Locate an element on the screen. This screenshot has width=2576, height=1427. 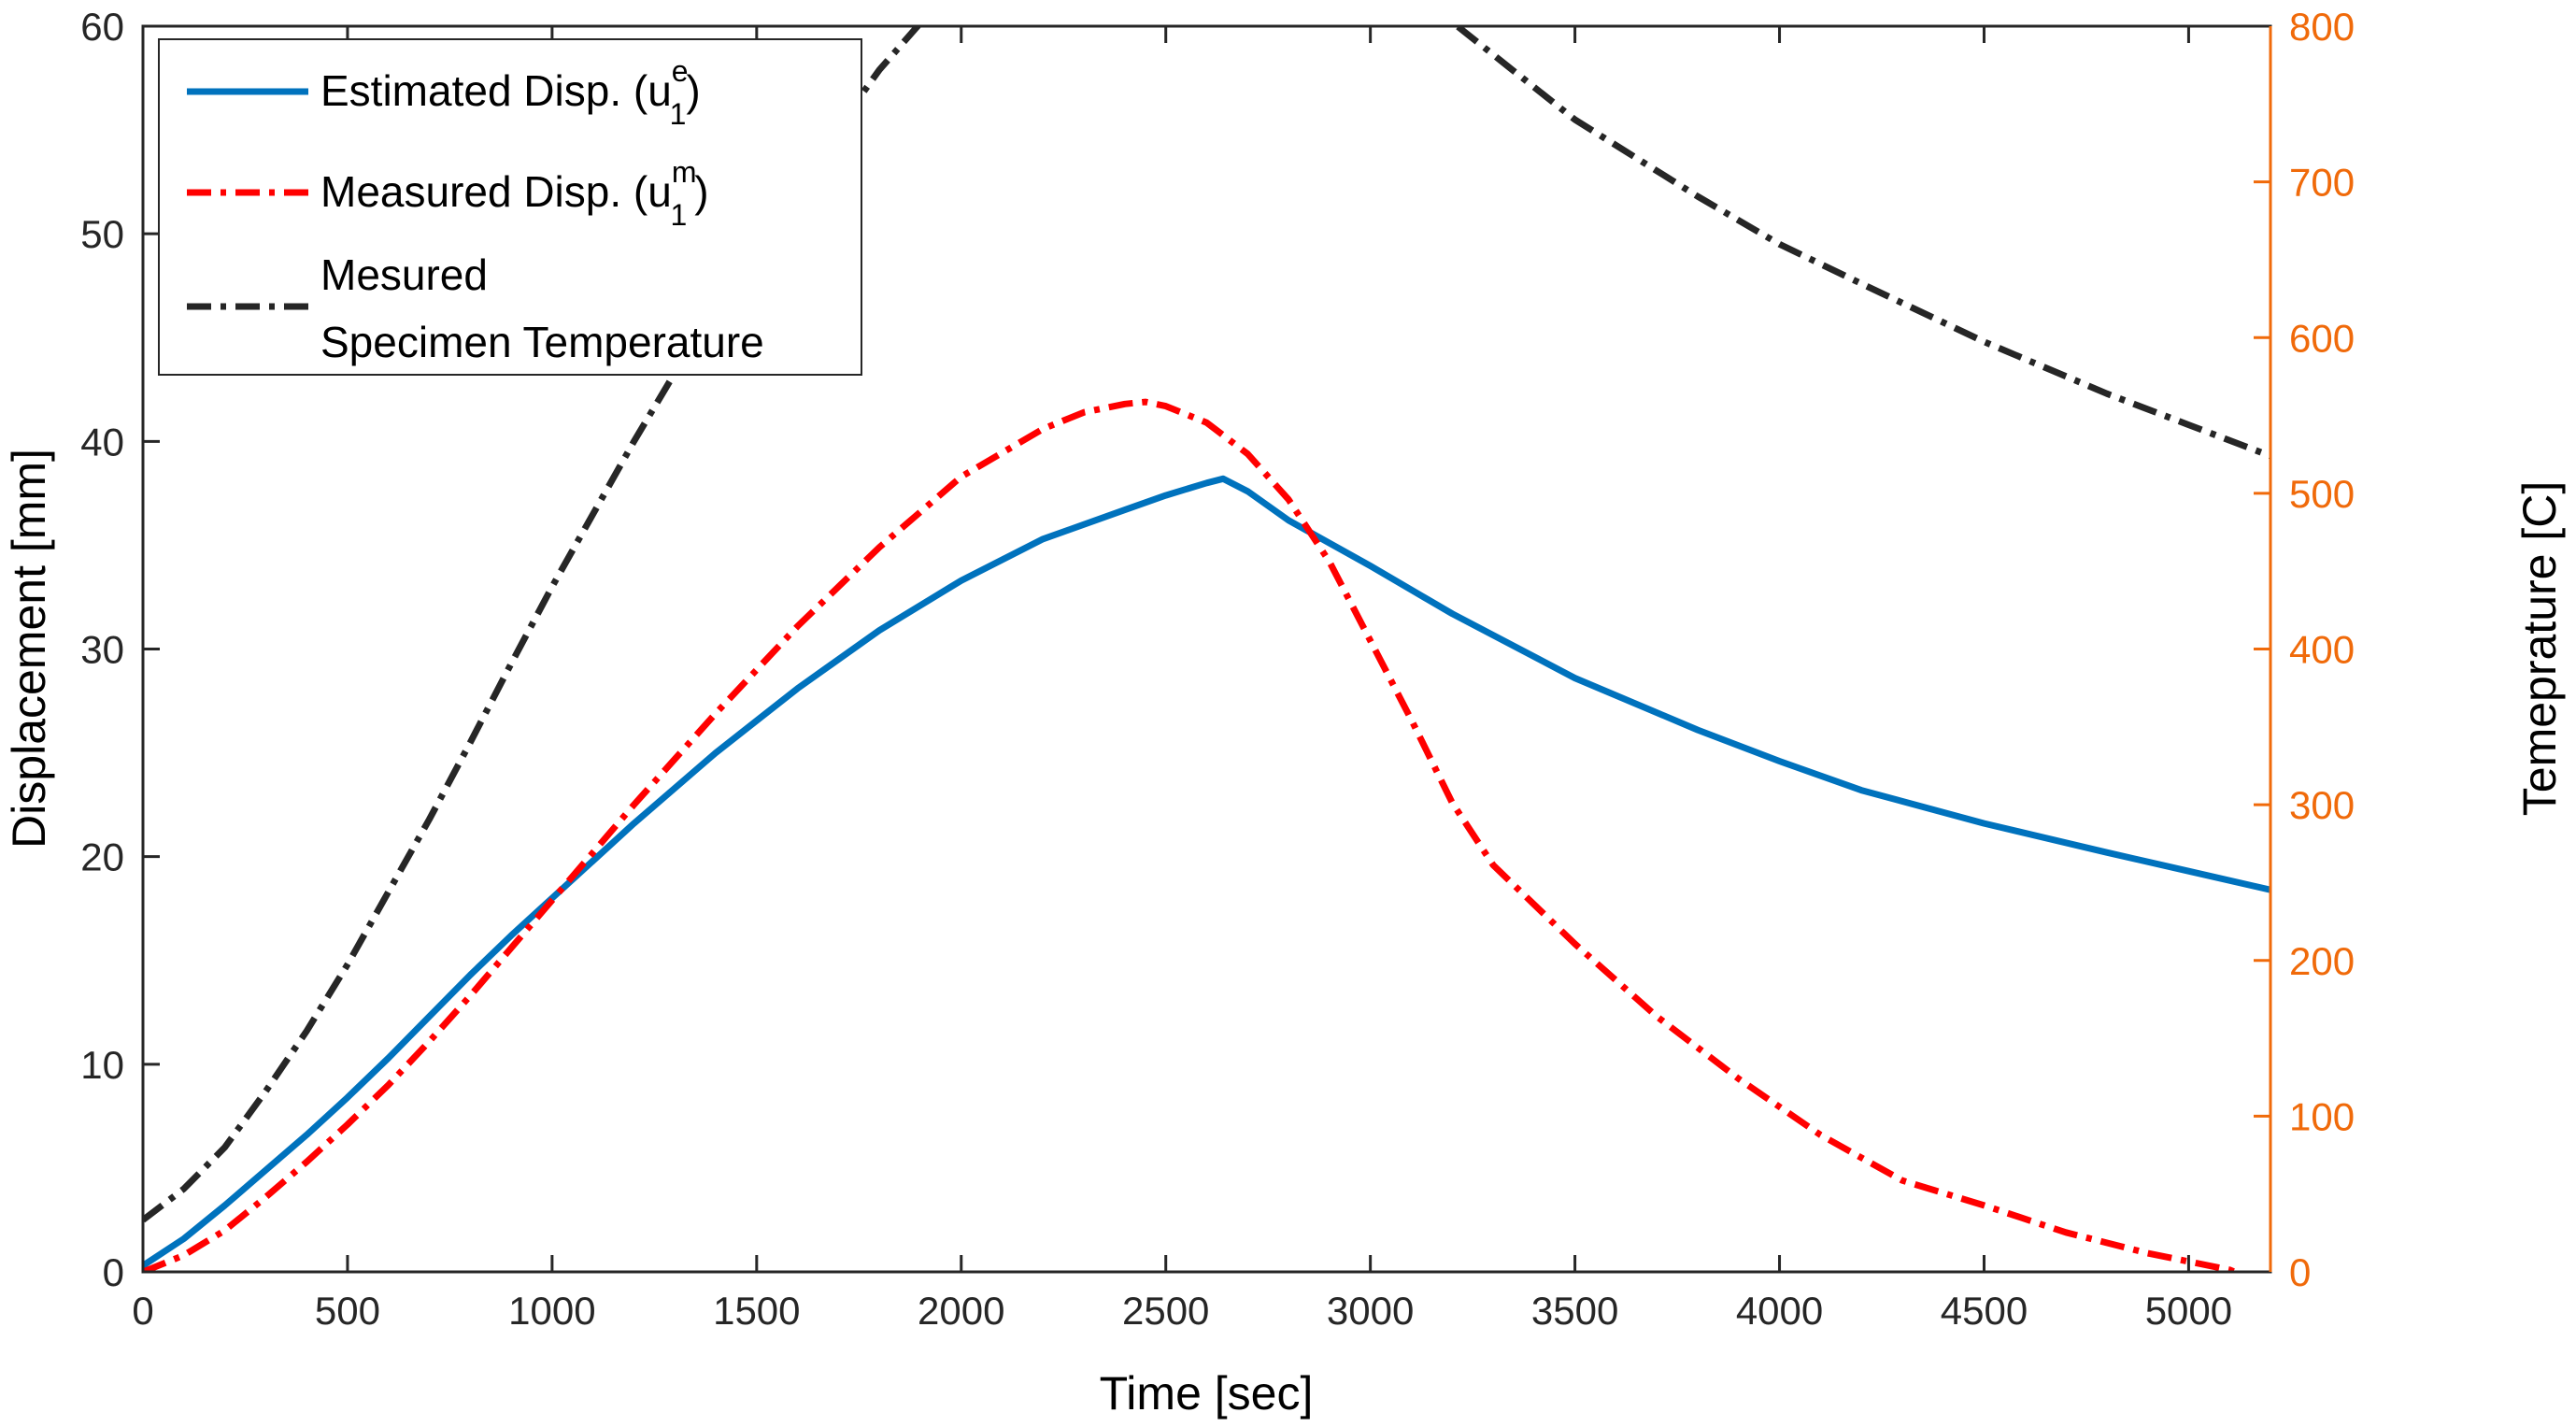
y-left-tick-label: 10 is located at coordinates (102, 1065).